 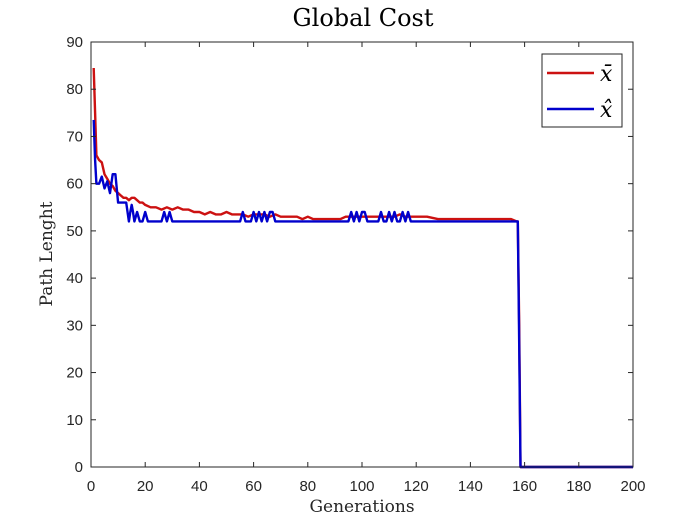 I want to click on y-tick-label: 80, so click(x=74, y=89).